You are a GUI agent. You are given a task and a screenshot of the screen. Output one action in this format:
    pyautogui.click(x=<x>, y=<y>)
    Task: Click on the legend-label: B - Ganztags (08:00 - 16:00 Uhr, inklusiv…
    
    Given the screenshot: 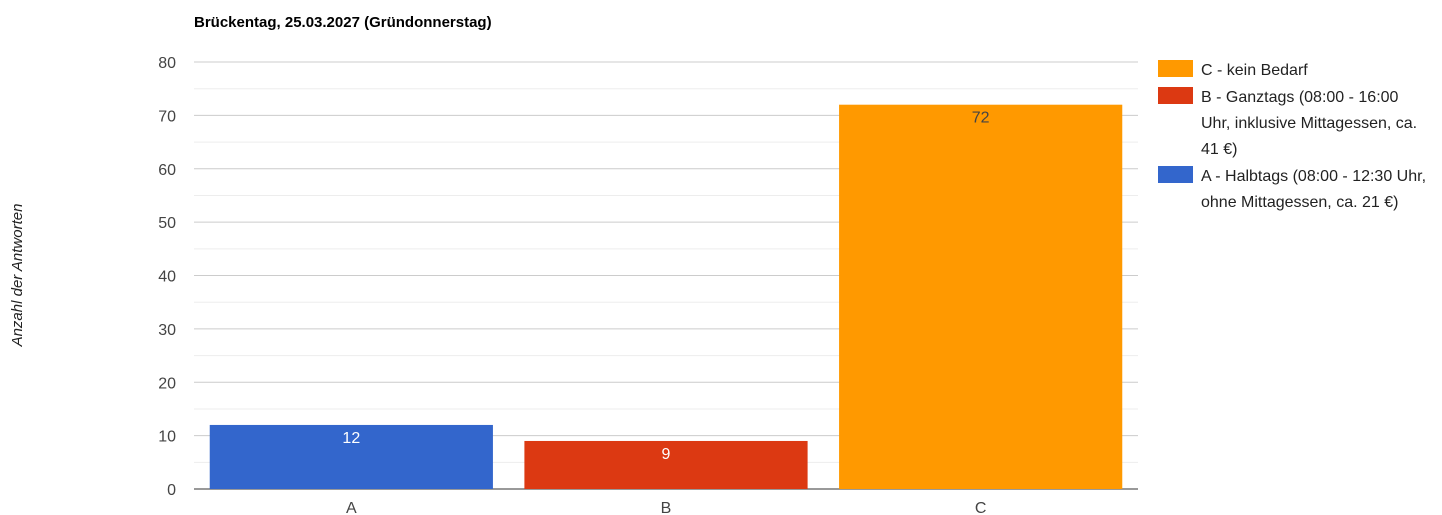 What is the action you would take?
    pyautogui.click(x=1309, y=123)
    